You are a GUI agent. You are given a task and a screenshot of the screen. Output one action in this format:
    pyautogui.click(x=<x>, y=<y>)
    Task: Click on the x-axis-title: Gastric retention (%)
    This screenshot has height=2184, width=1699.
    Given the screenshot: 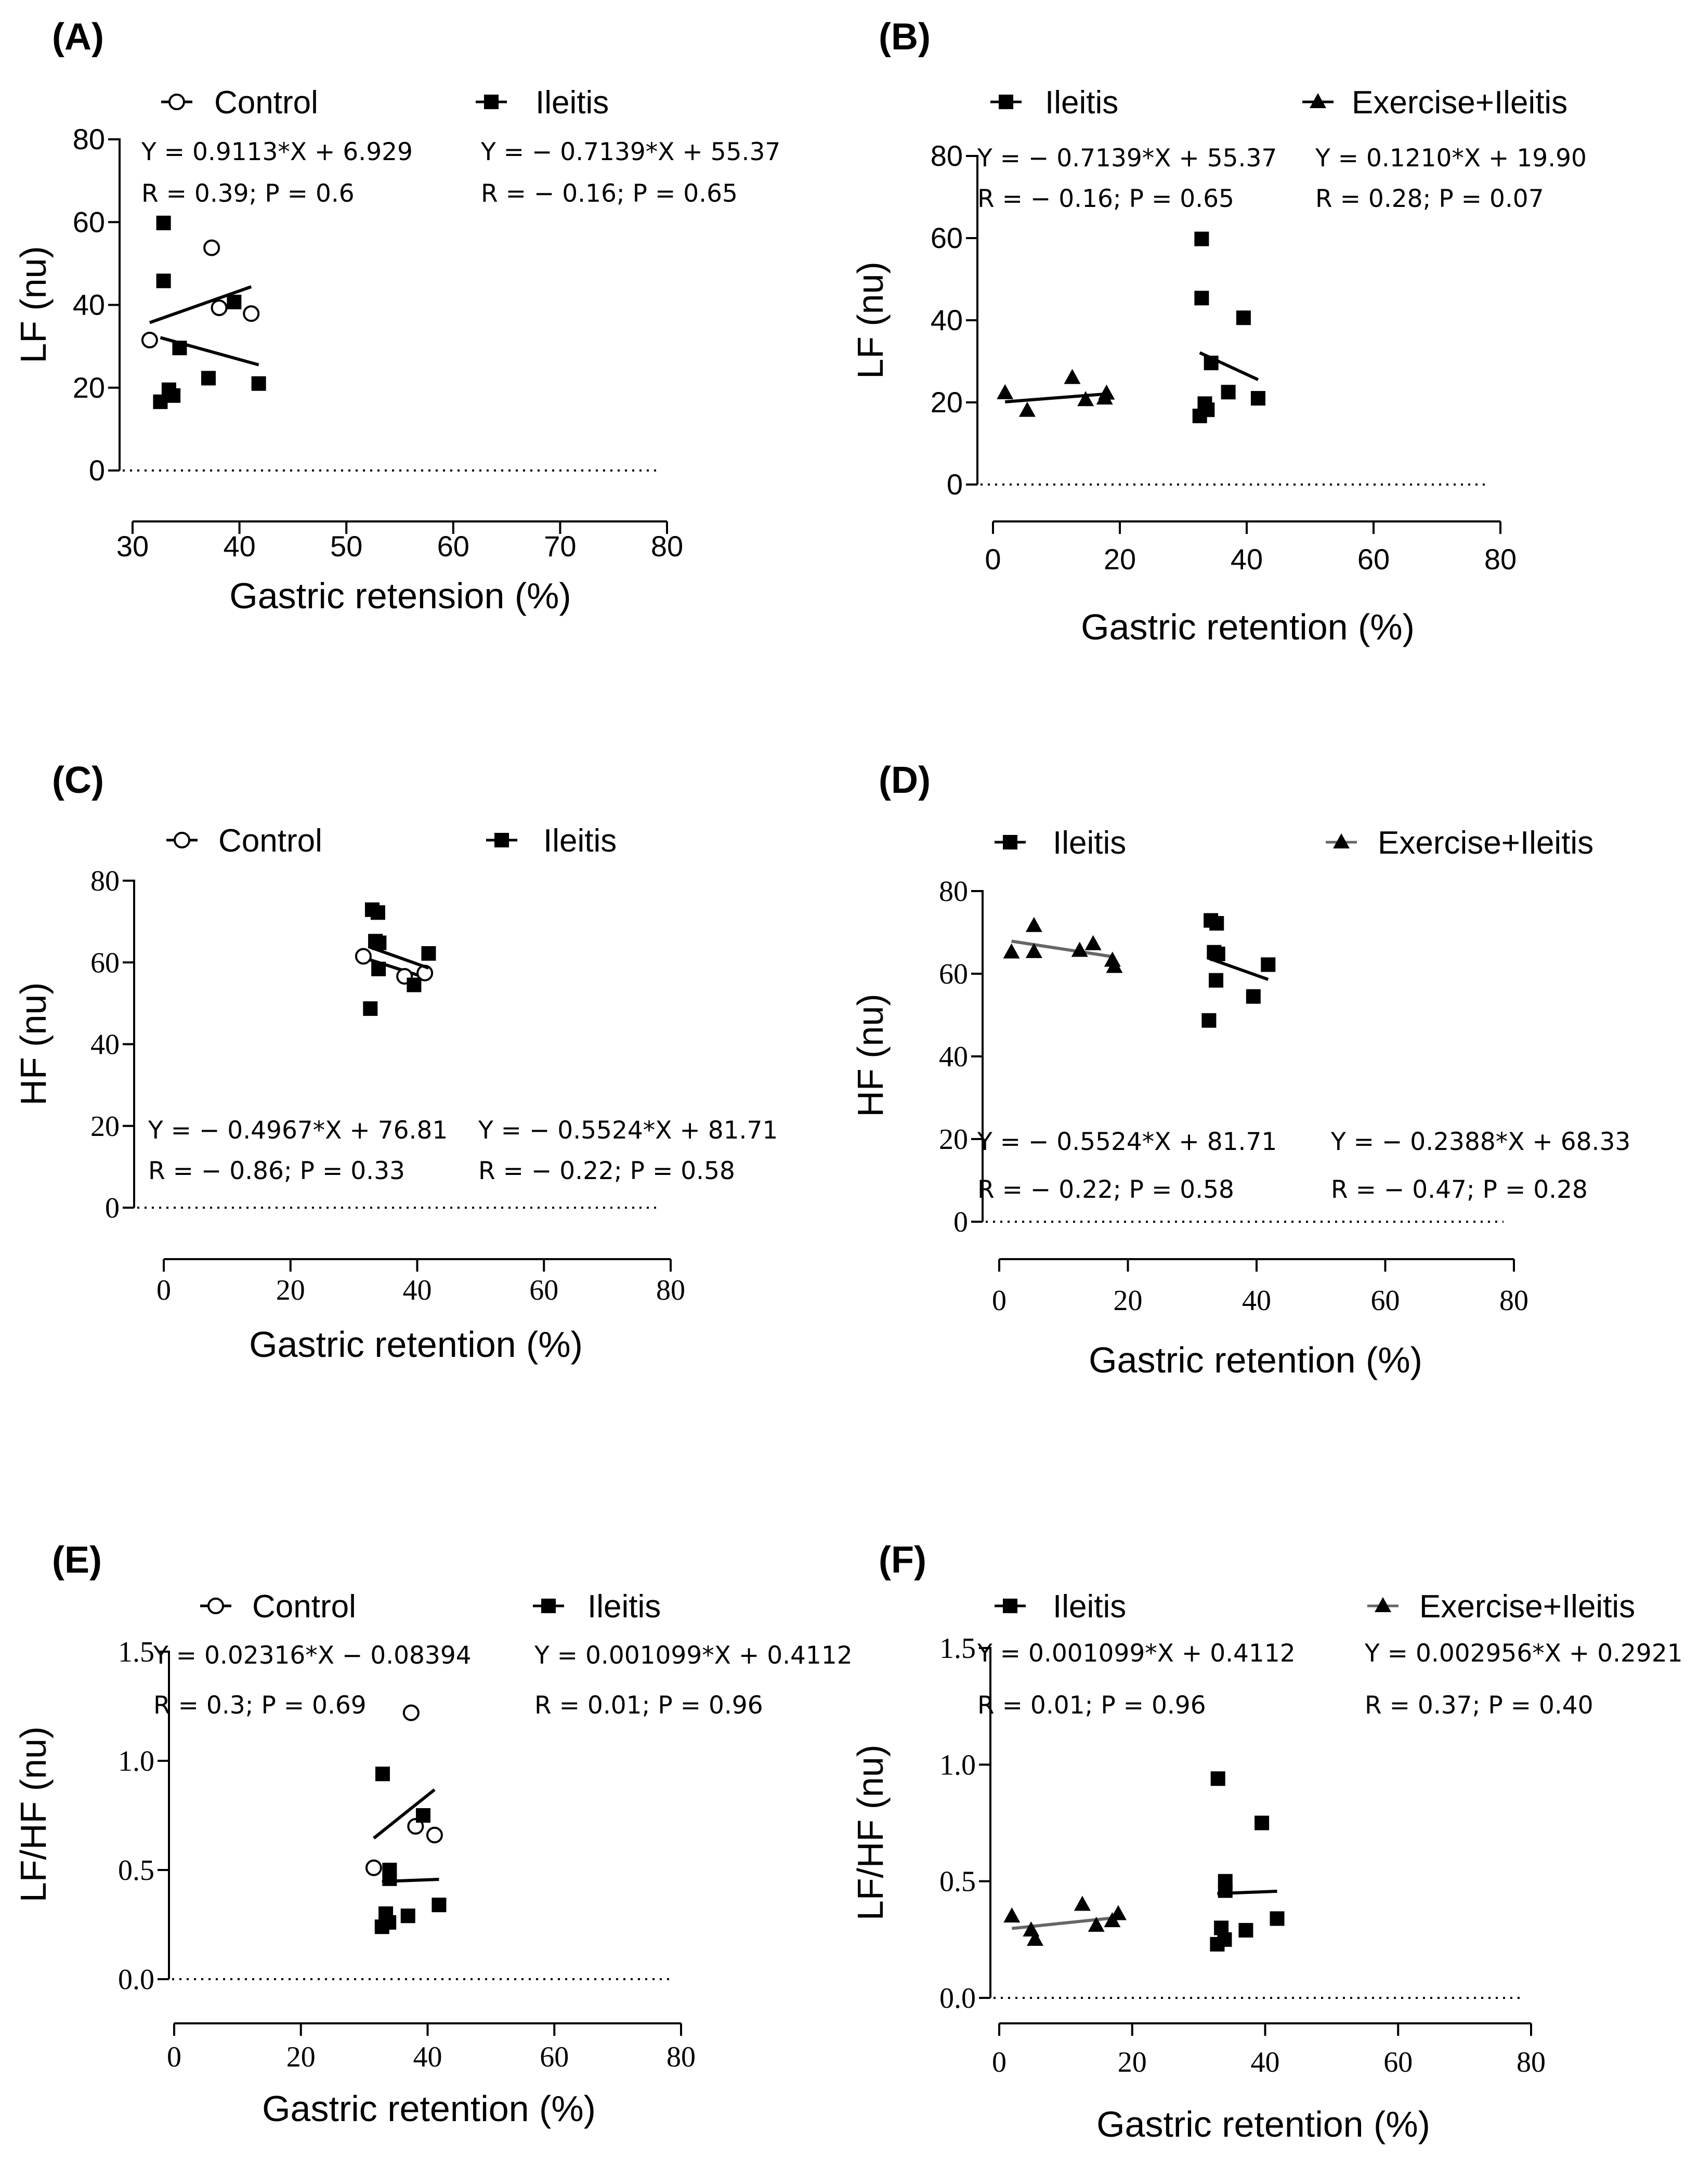 What is the action you would take?
    pyautogui.click(x=416, y=1344)
    